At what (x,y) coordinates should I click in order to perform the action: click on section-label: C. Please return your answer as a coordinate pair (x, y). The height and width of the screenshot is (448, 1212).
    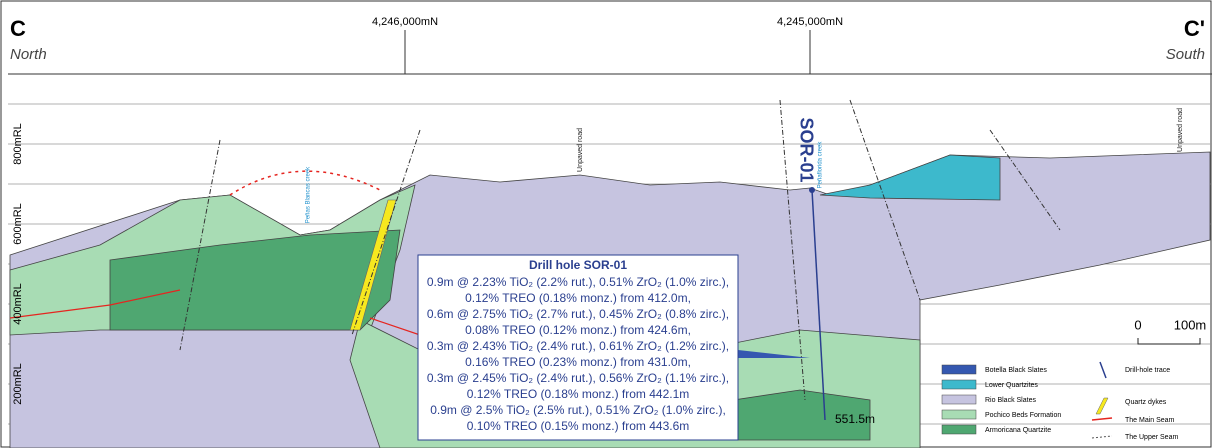
    Looking at the image, I should click on (18, 28).